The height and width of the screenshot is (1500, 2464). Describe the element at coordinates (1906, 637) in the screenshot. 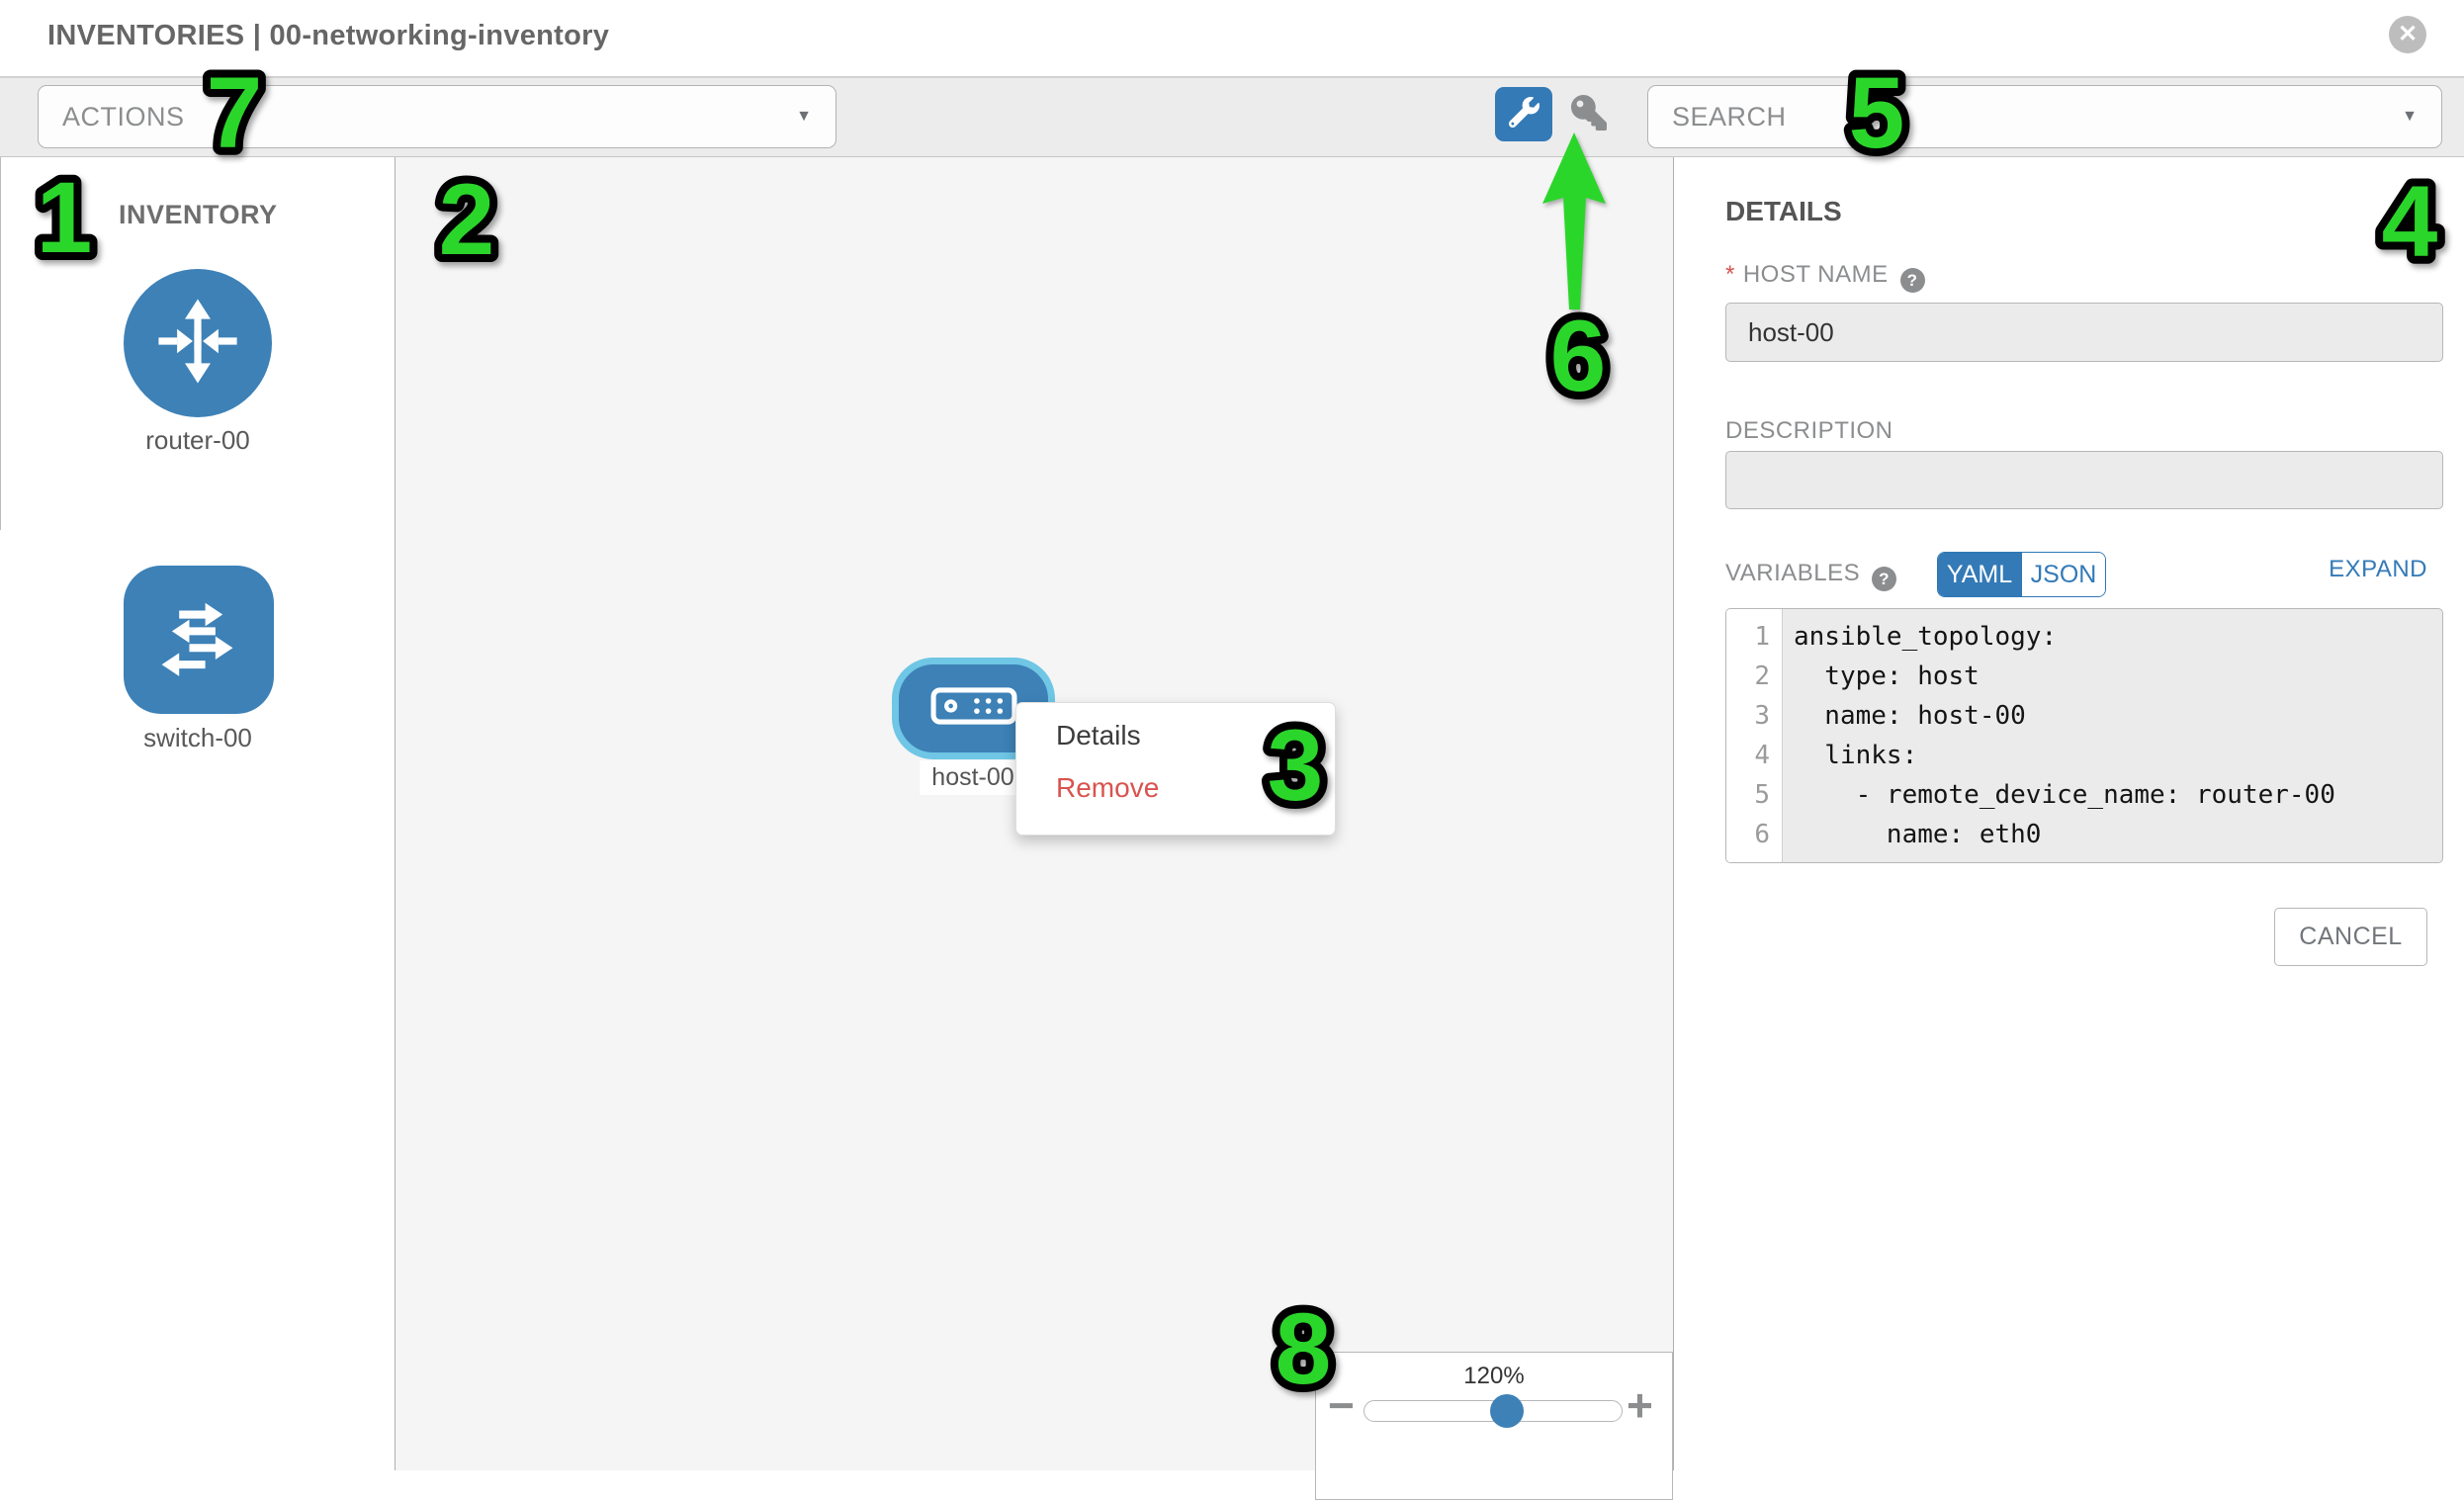

I see `code-line: 1 ansible_topology:` at that location.